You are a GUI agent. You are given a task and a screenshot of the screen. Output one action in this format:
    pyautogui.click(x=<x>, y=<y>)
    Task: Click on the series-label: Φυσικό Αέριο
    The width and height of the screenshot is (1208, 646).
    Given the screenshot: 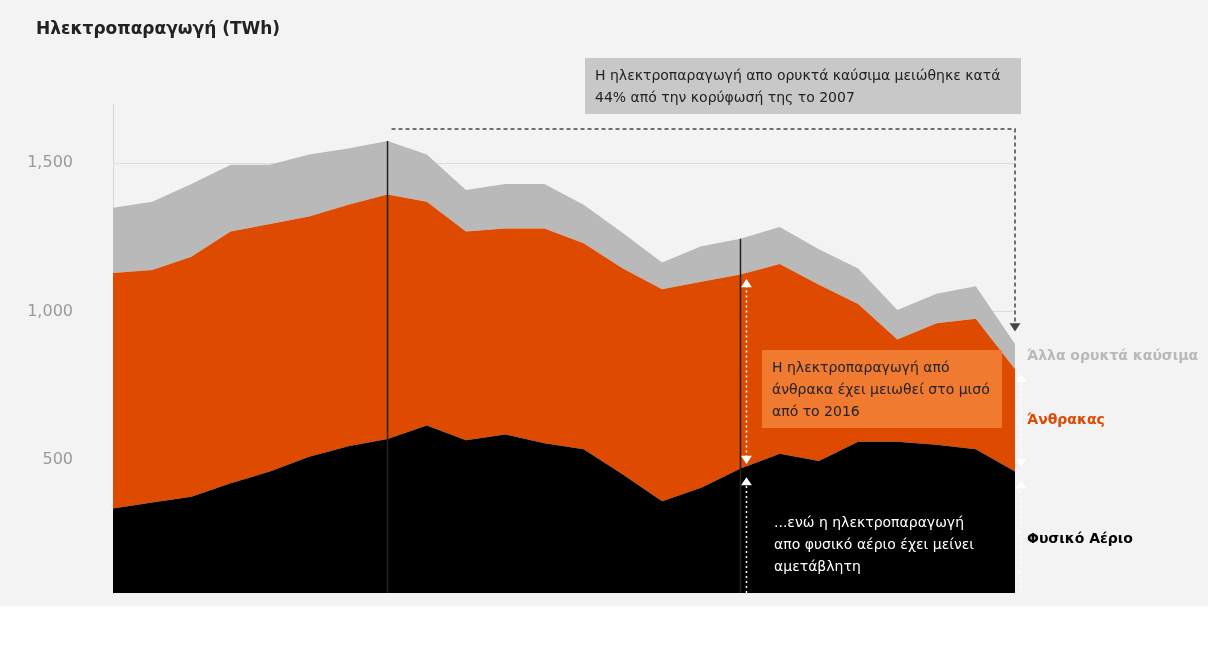 What is the action you would take?
    pyautogui.click(x=1080, y=538)
    